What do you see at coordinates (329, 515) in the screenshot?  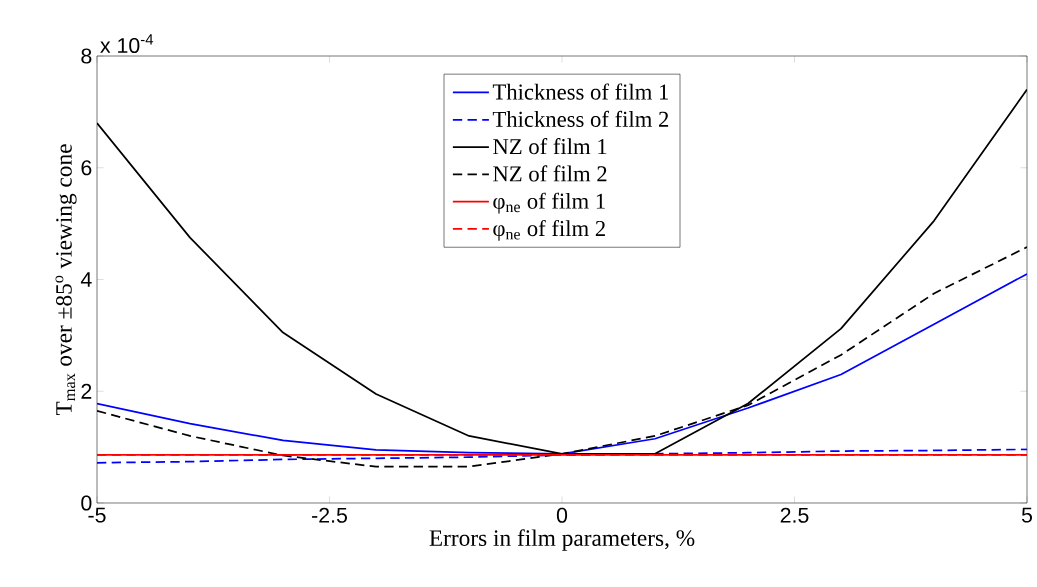 I see `x-tick-label: -2.5` at bounding box center [329, 515].